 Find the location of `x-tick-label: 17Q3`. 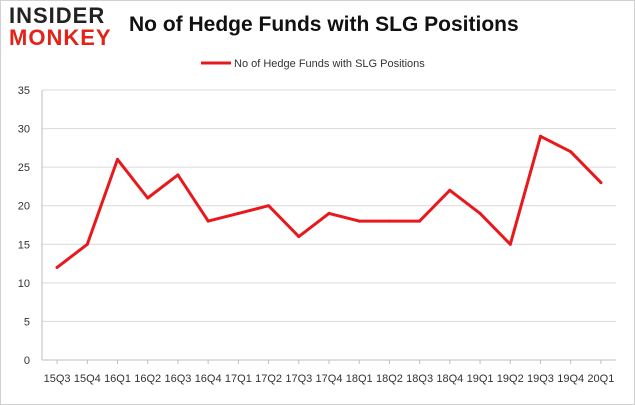

x-tick-label: 17Q3 is located at coordinates (298, 379).